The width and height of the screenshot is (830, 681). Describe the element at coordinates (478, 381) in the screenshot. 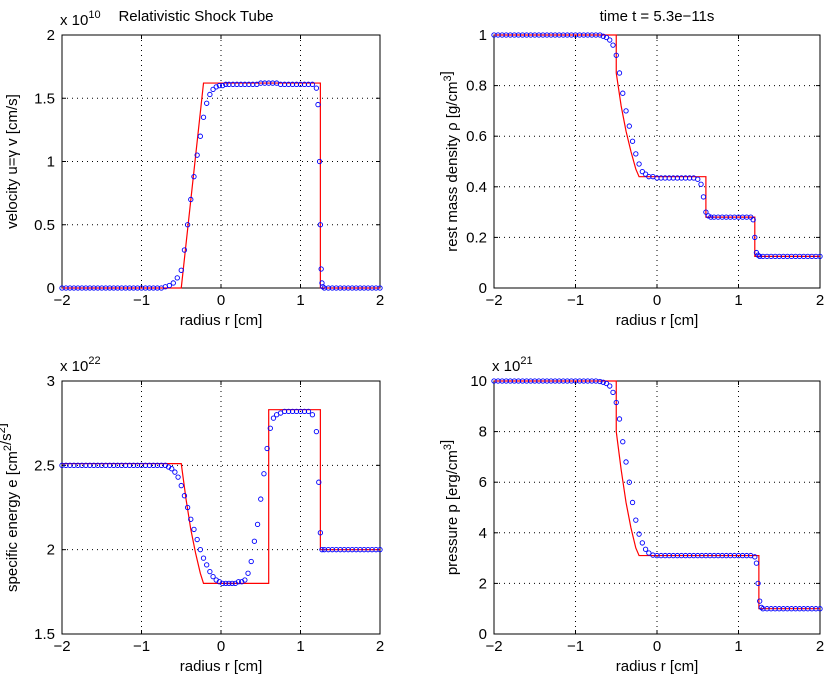

I see `y-tick-label: 10` at that location.